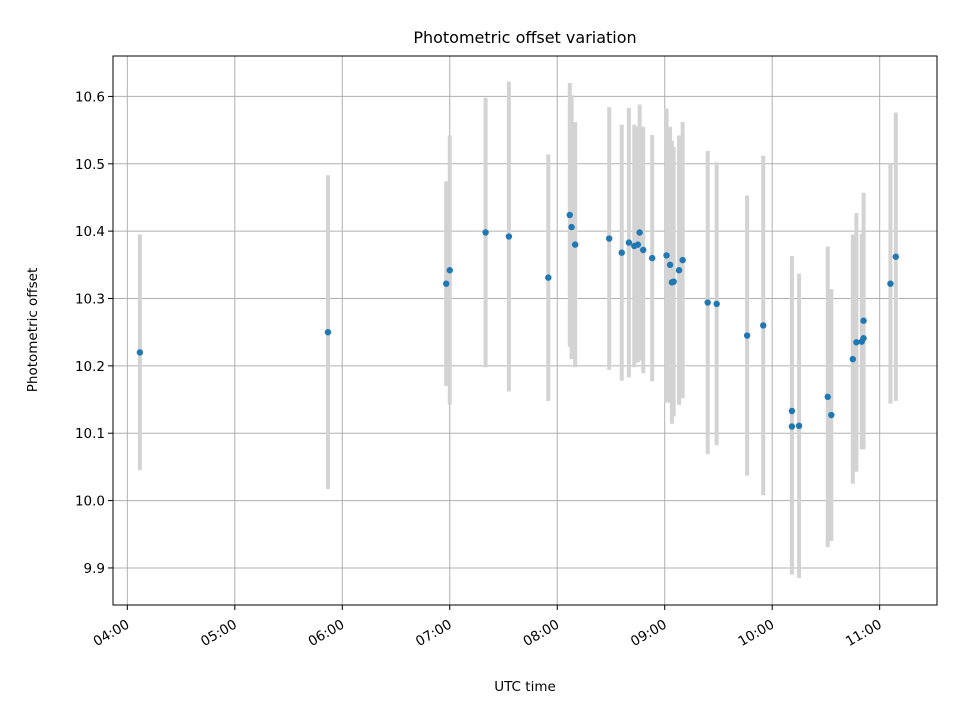 This screenshot has height=720, width=960. What do you see at coordinates (524, 37) in the screenshot?
I see `chart-title: Photometric offset variation` at bounding box center [524, 37].